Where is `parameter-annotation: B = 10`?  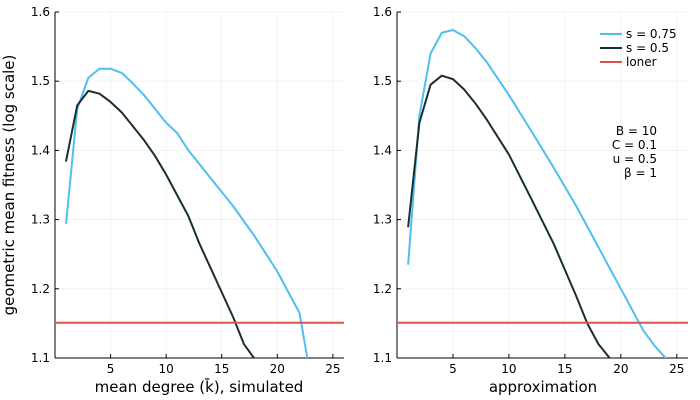 parameter-annotation: B = 10 is located at coordinates (636, 131).